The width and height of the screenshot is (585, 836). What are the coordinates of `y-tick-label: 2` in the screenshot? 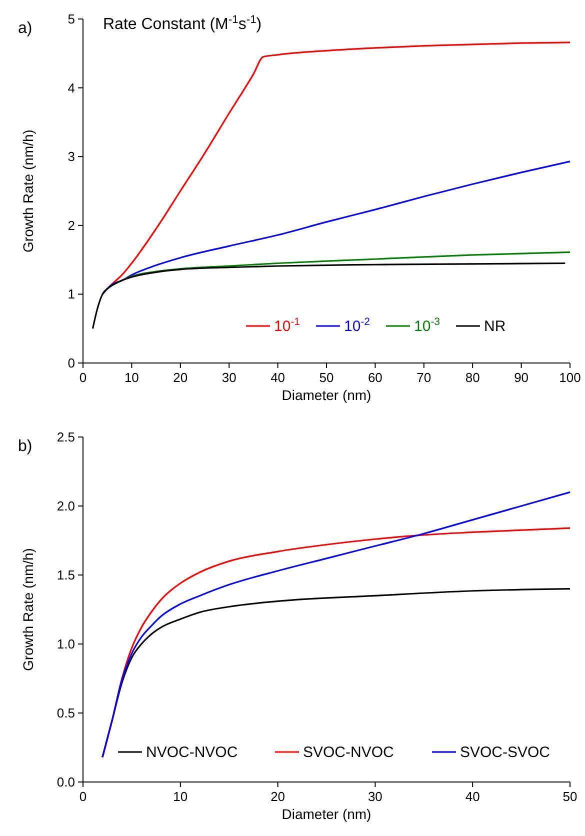 It's located at (71, 225).